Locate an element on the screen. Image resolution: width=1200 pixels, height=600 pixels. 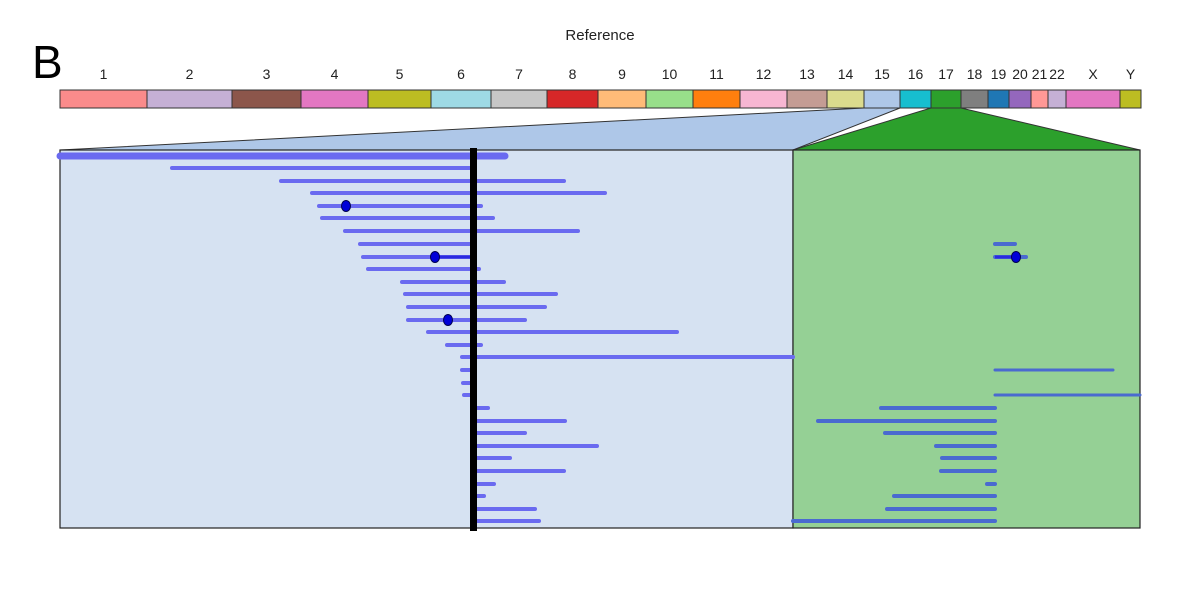
chrom-label-7: 7 is located at coordinates (519, 74).